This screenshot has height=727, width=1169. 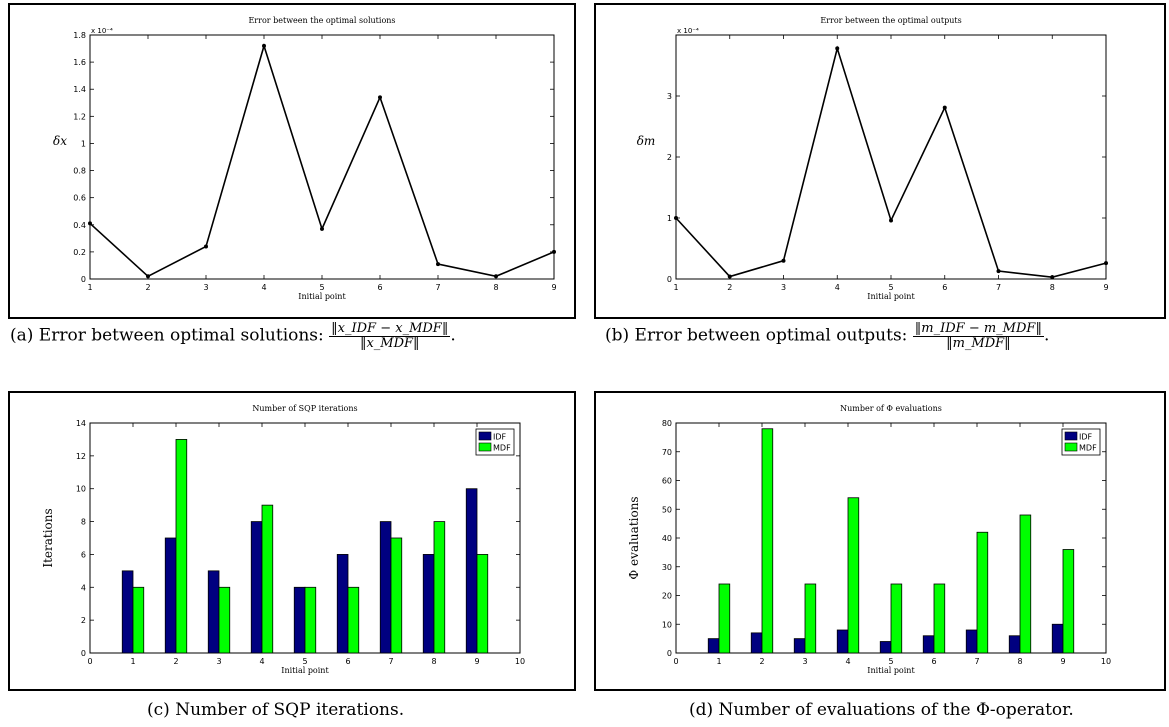 I want to click on caption-c-text: (c) Number of SQP iterations., so click(x=276, y=710).